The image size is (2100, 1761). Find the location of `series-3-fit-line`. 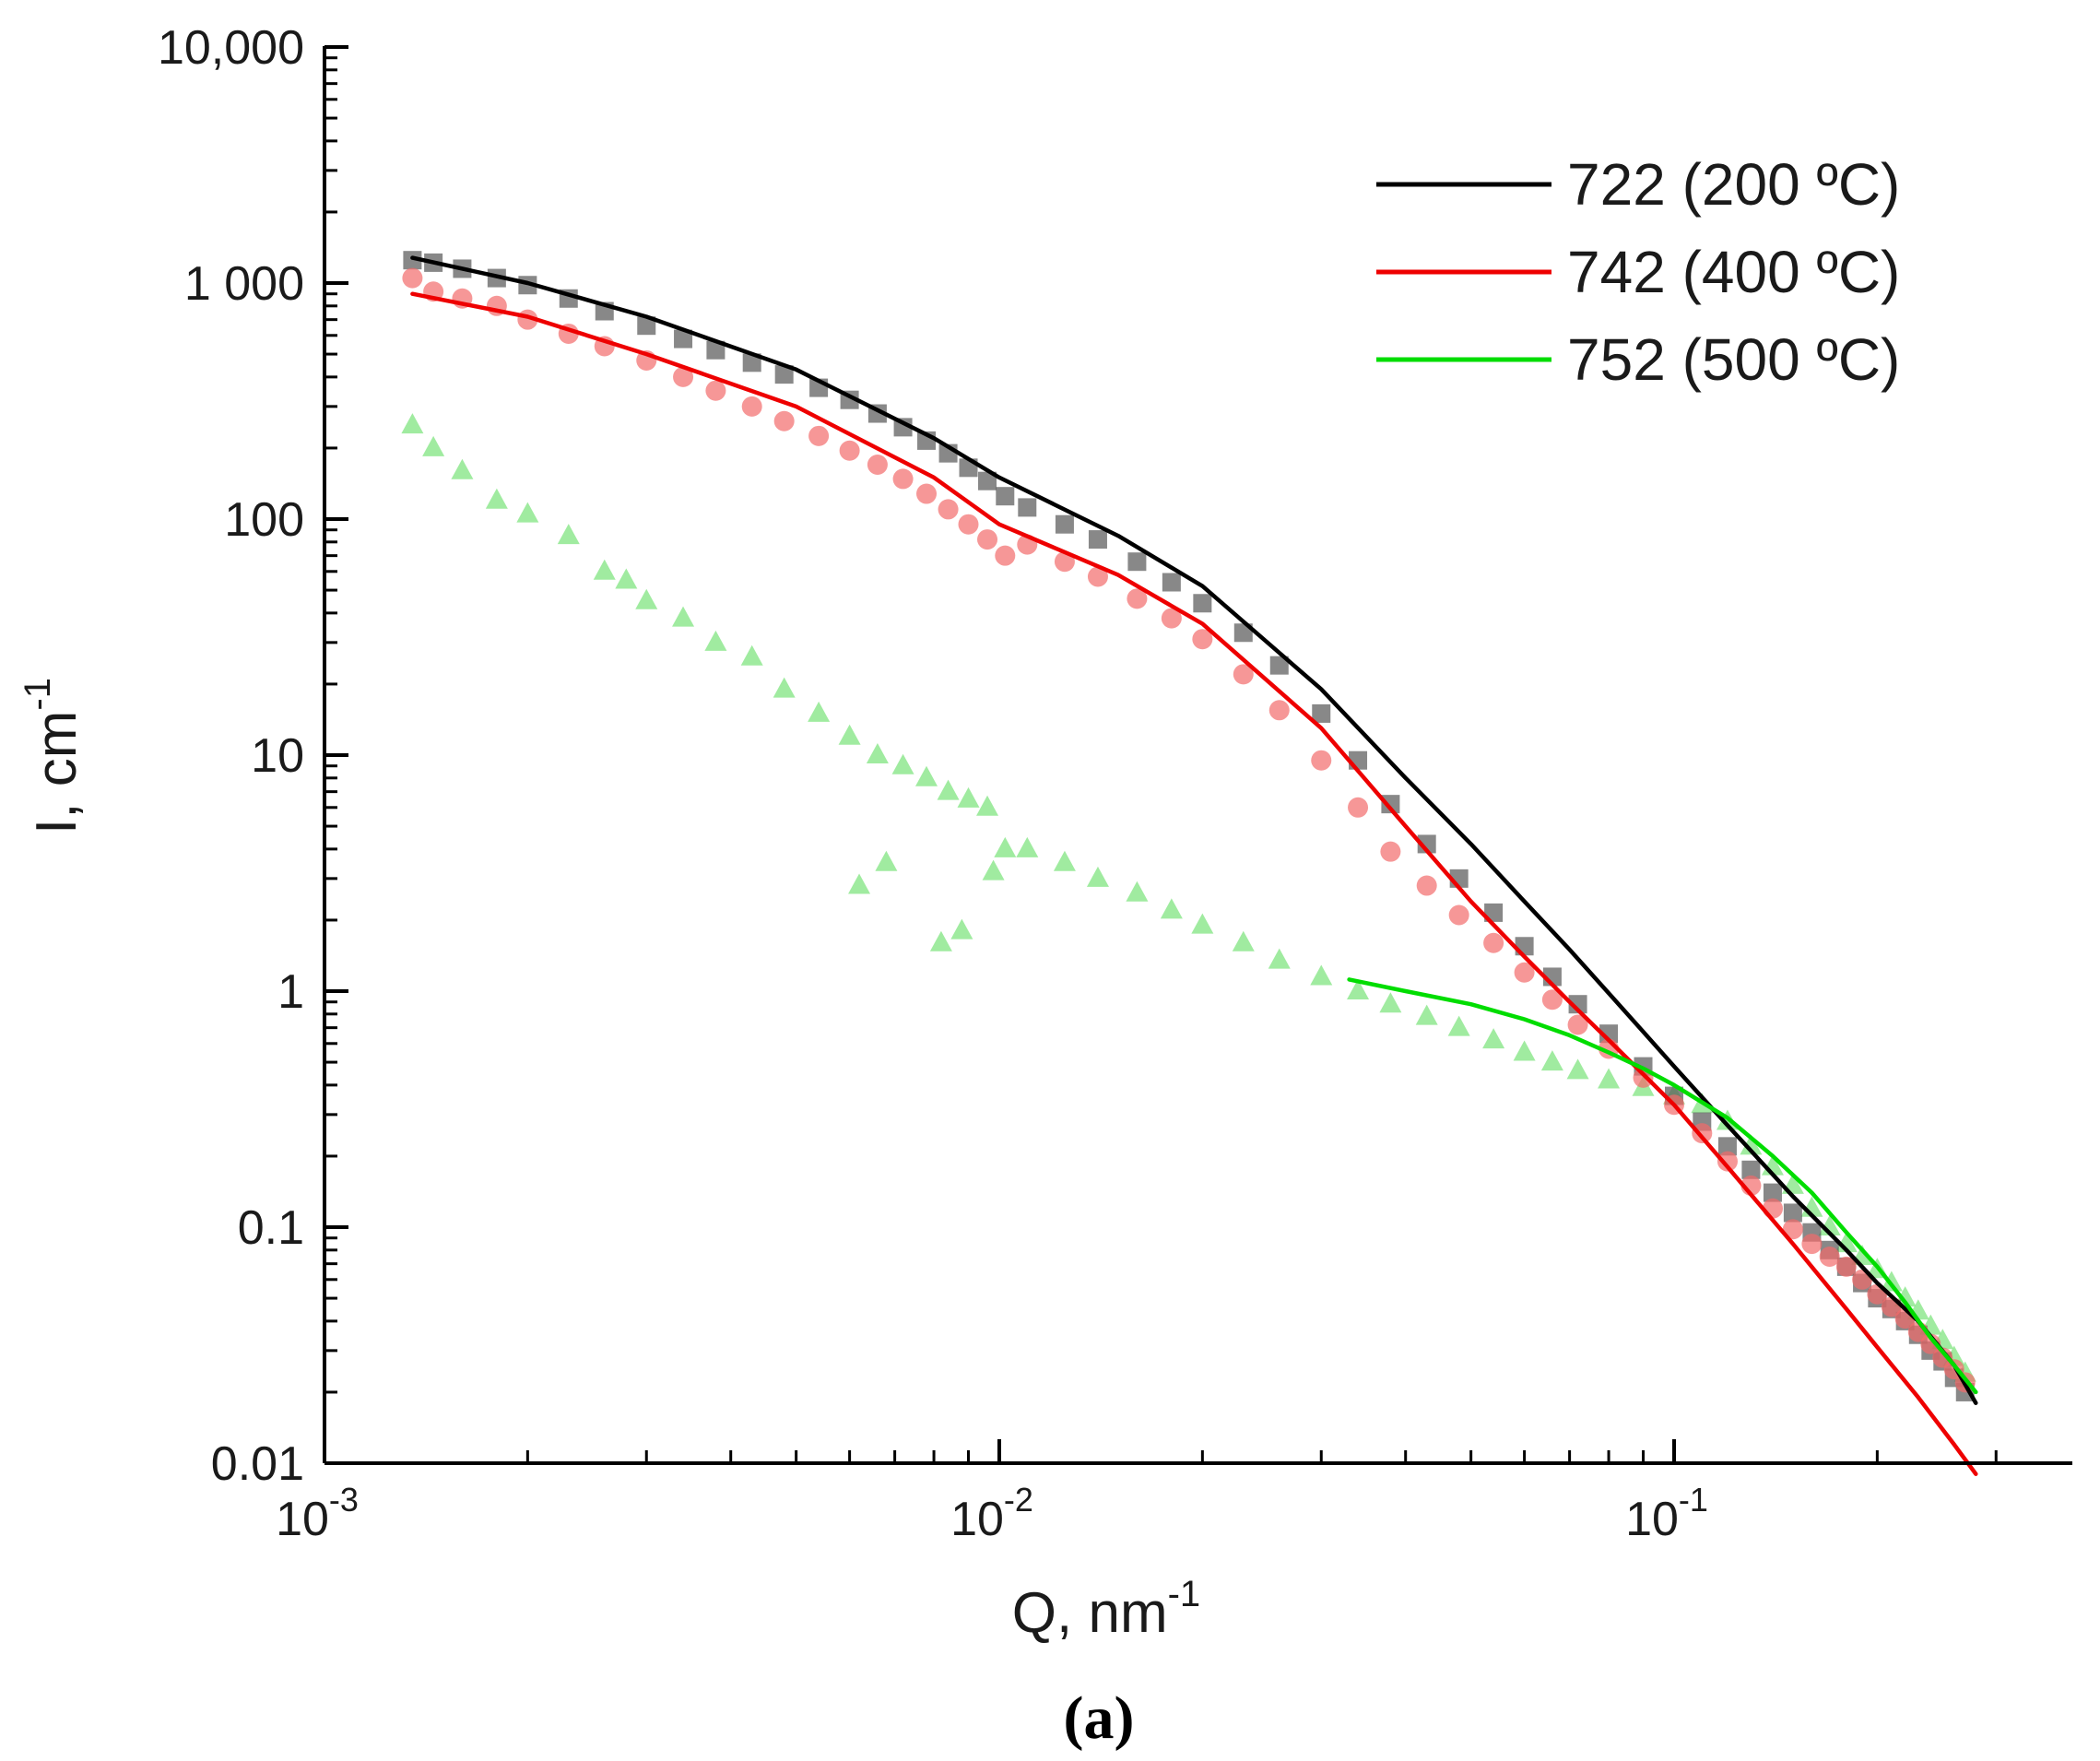

series-3-fit-line is located at coordinates (1663, 1186).